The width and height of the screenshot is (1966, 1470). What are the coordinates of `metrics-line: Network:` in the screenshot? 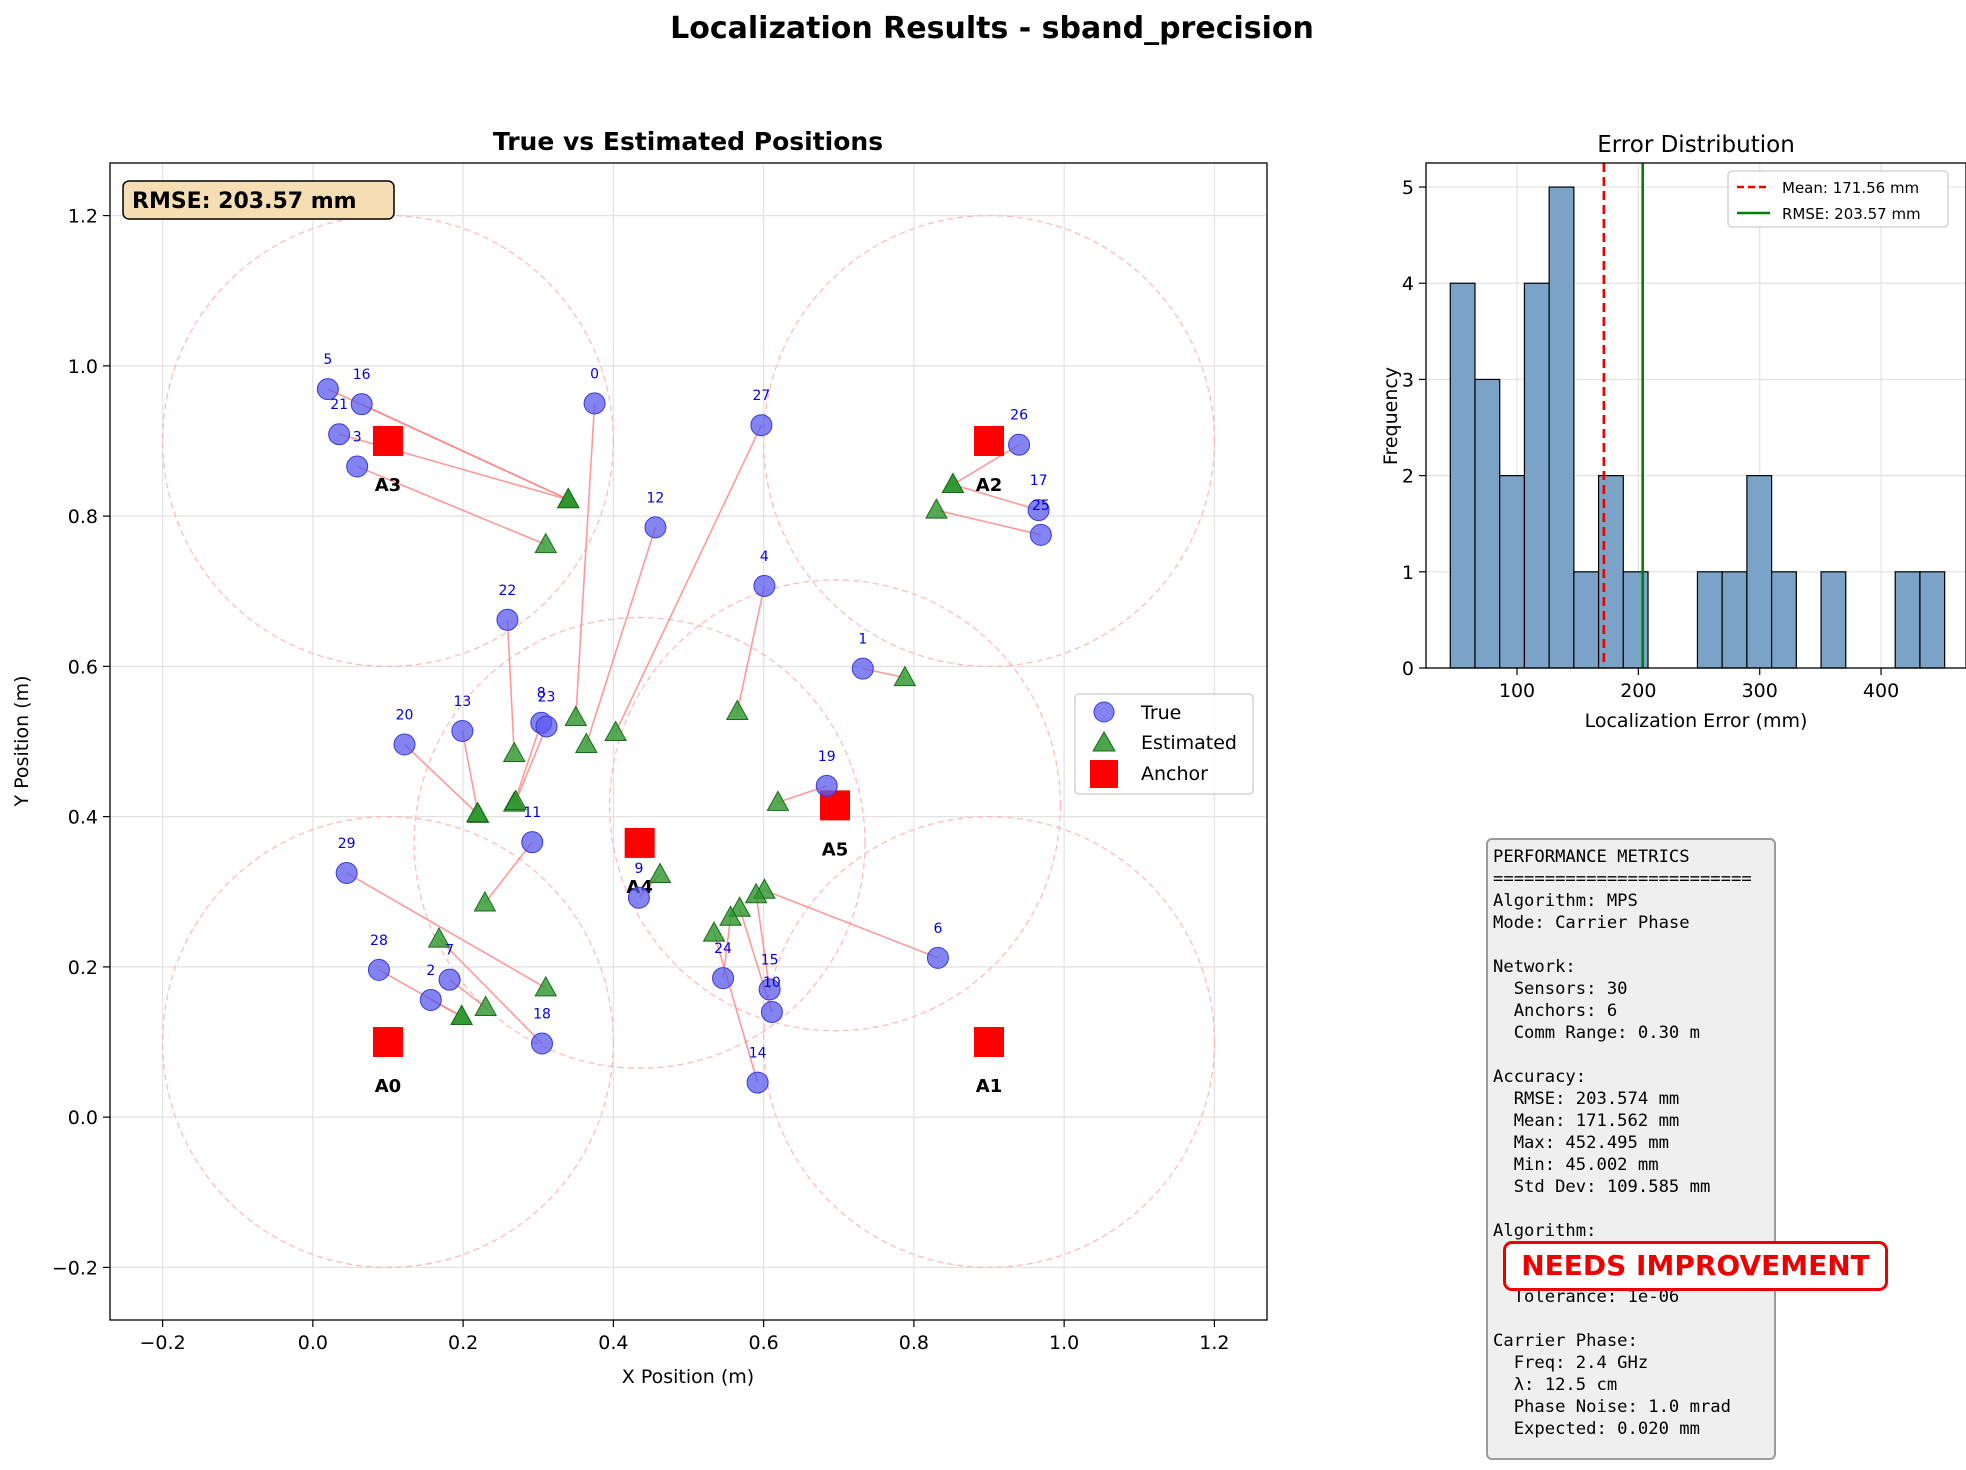 It's located at (1534, 967).